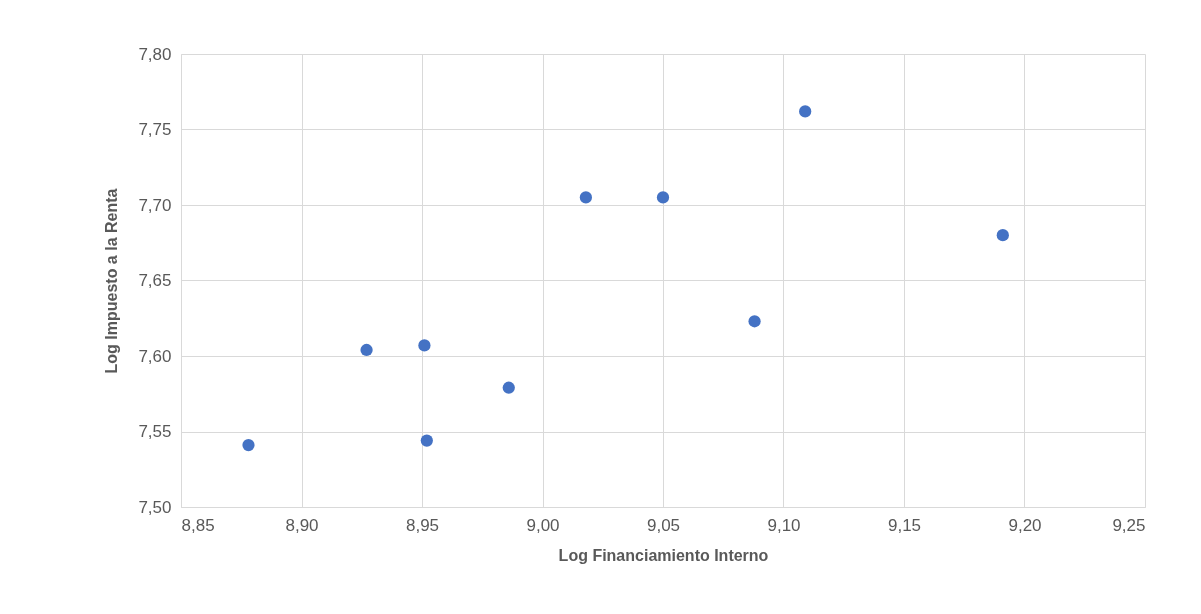  What do you see at coordinates (663, 555) in the screenshot?
I see `x-axis-title: Log Financiamiento Interno` at bounding box center [663, 555].